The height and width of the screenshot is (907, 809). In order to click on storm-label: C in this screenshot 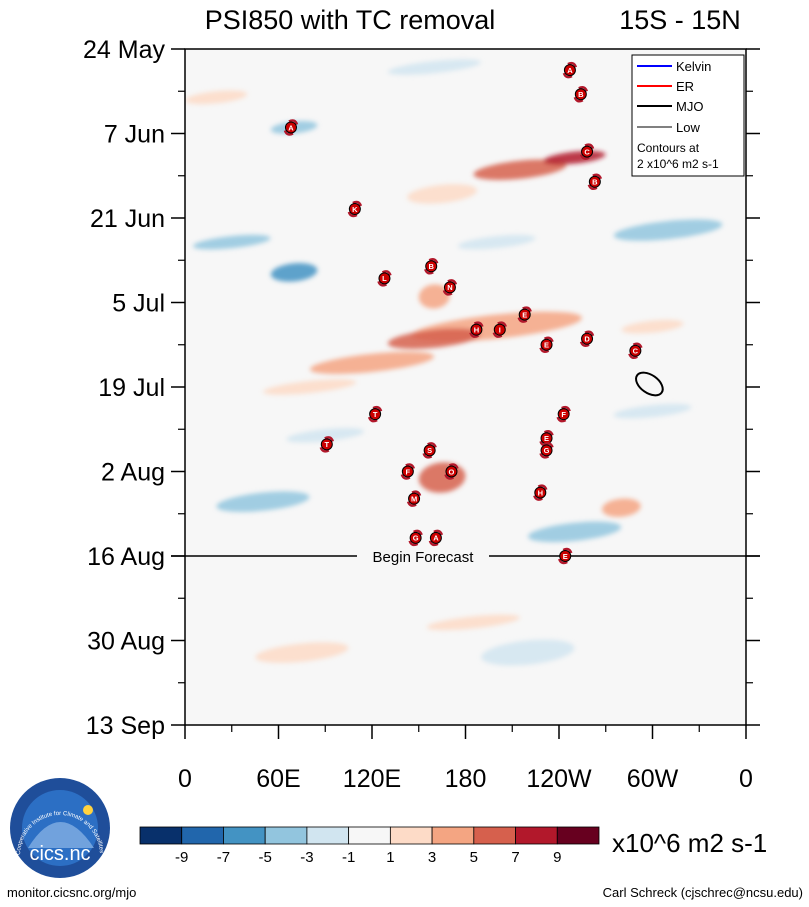, I will do `click(636, 351)`.